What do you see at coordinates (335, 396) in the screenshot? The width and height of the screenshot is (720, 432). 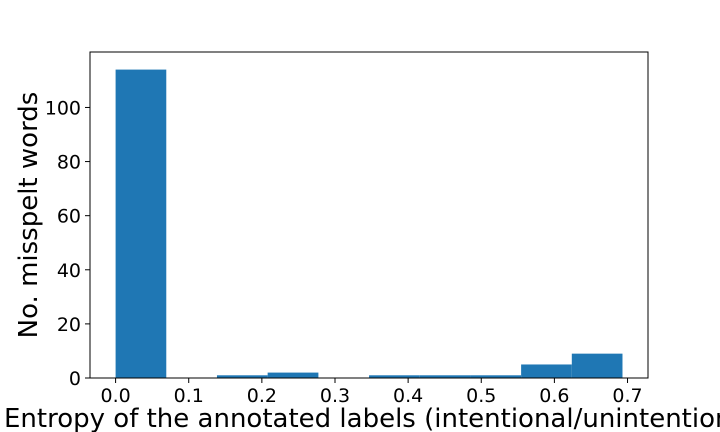 I see `x-tick-label: 0.3` at bounding box center [335, 396].